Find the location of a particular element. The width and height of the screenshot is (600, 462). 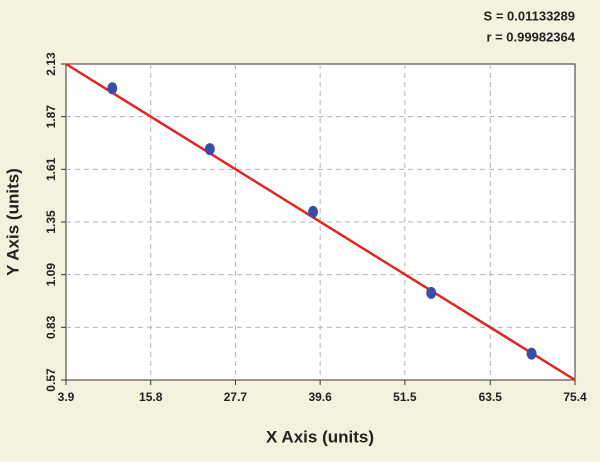

x-tick-label: 51.5 is located at coordinates (405, 397).